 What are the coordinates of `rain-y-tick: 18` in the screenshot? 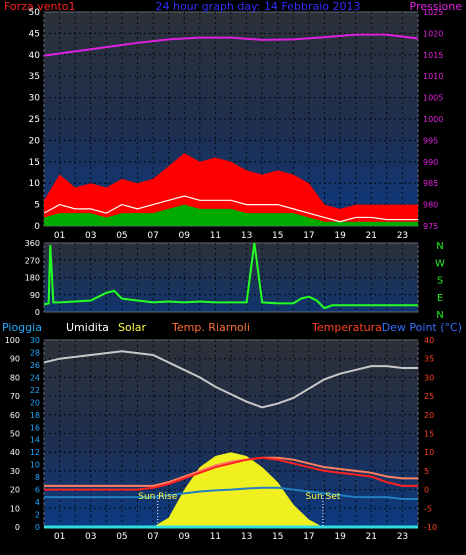 It's located at (35, 415).